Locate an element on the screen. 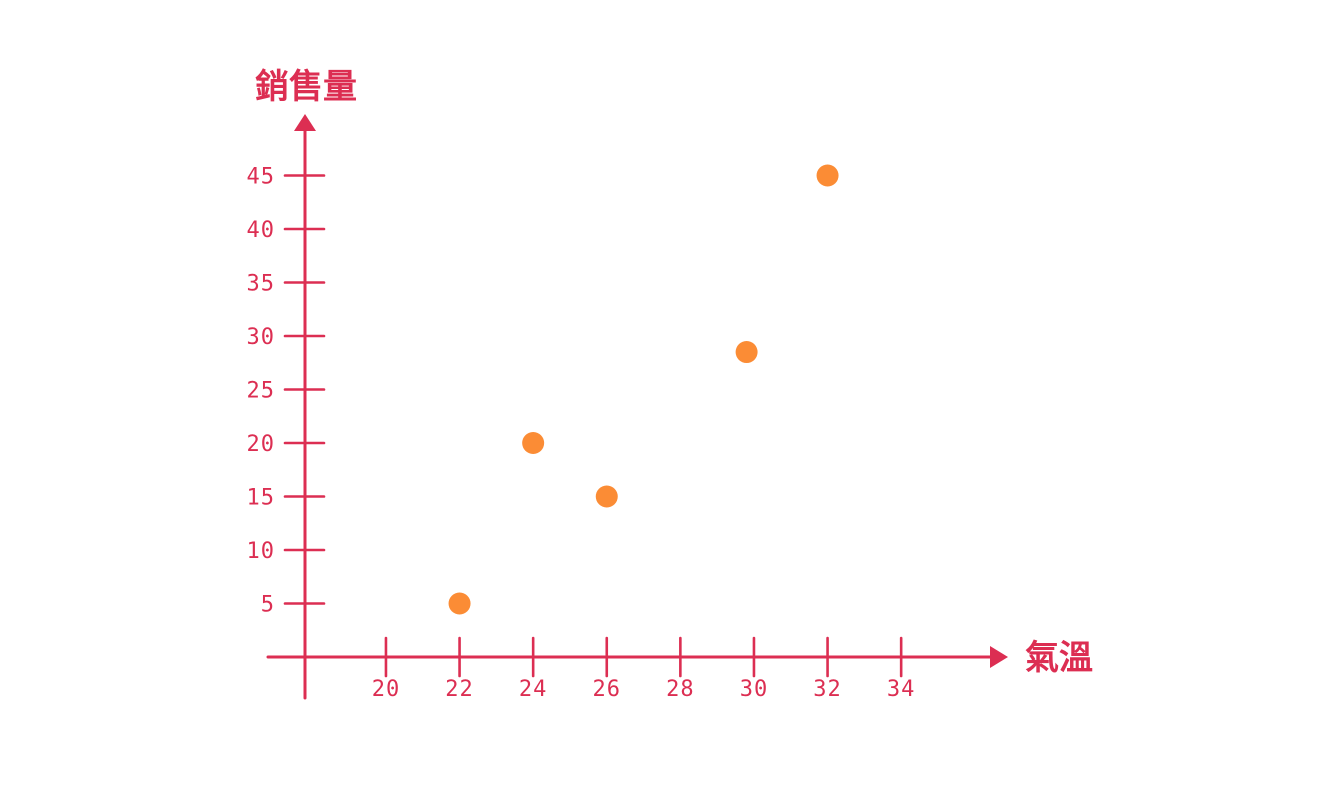  y-tick-label: 5 is located at coordinates (268, 605).